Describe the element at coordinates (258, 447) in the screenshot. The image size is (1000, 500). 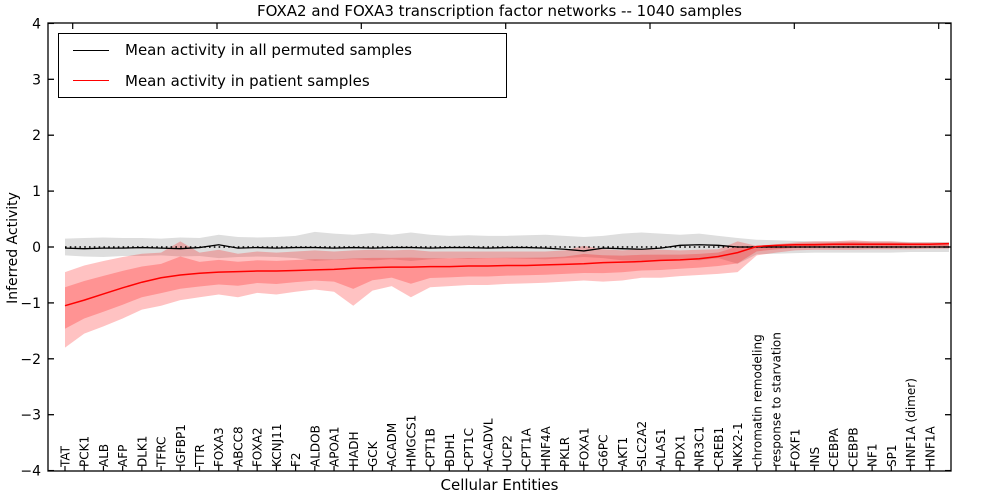
I see `x-tick-label: FOXA2` at that location.